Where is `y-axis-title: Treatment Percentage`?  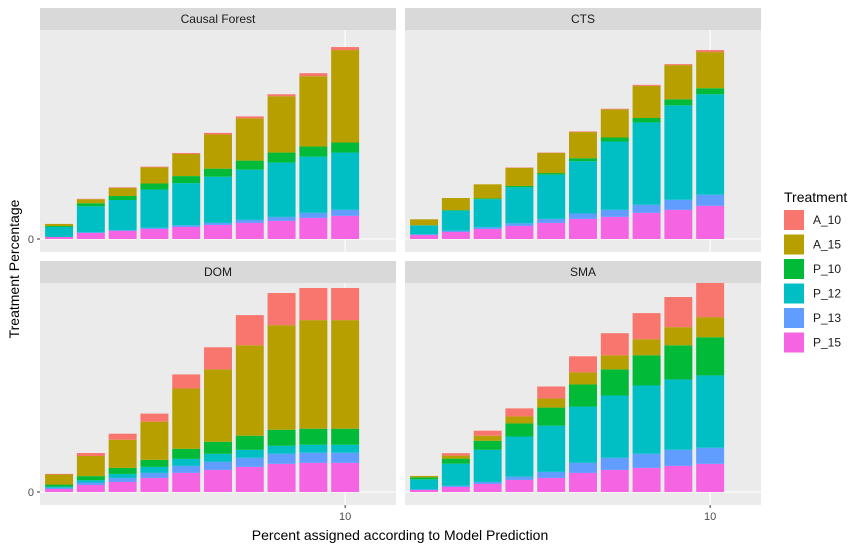 y-axis-title: Treatment Percentage is located at coordinates (14, 268).